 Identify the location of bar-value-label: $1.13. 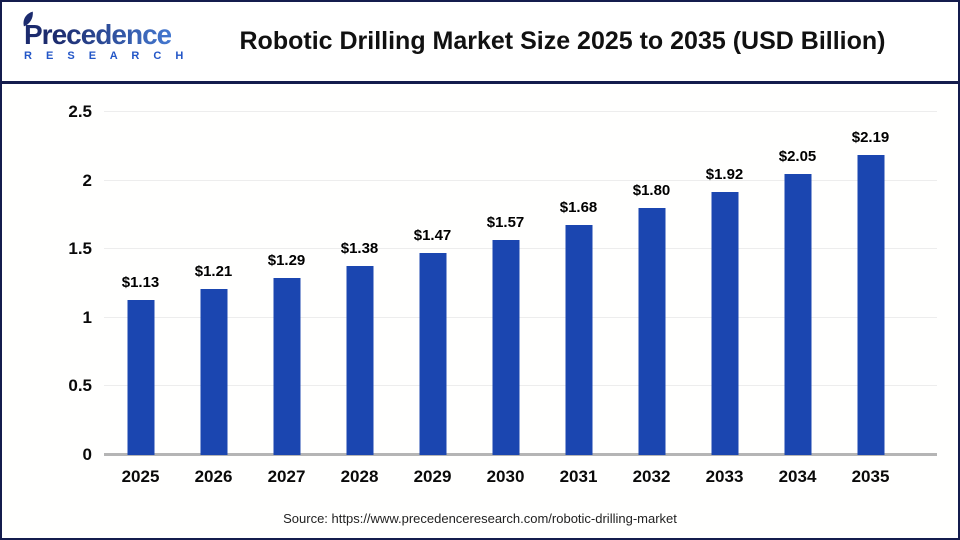
(140, 282).